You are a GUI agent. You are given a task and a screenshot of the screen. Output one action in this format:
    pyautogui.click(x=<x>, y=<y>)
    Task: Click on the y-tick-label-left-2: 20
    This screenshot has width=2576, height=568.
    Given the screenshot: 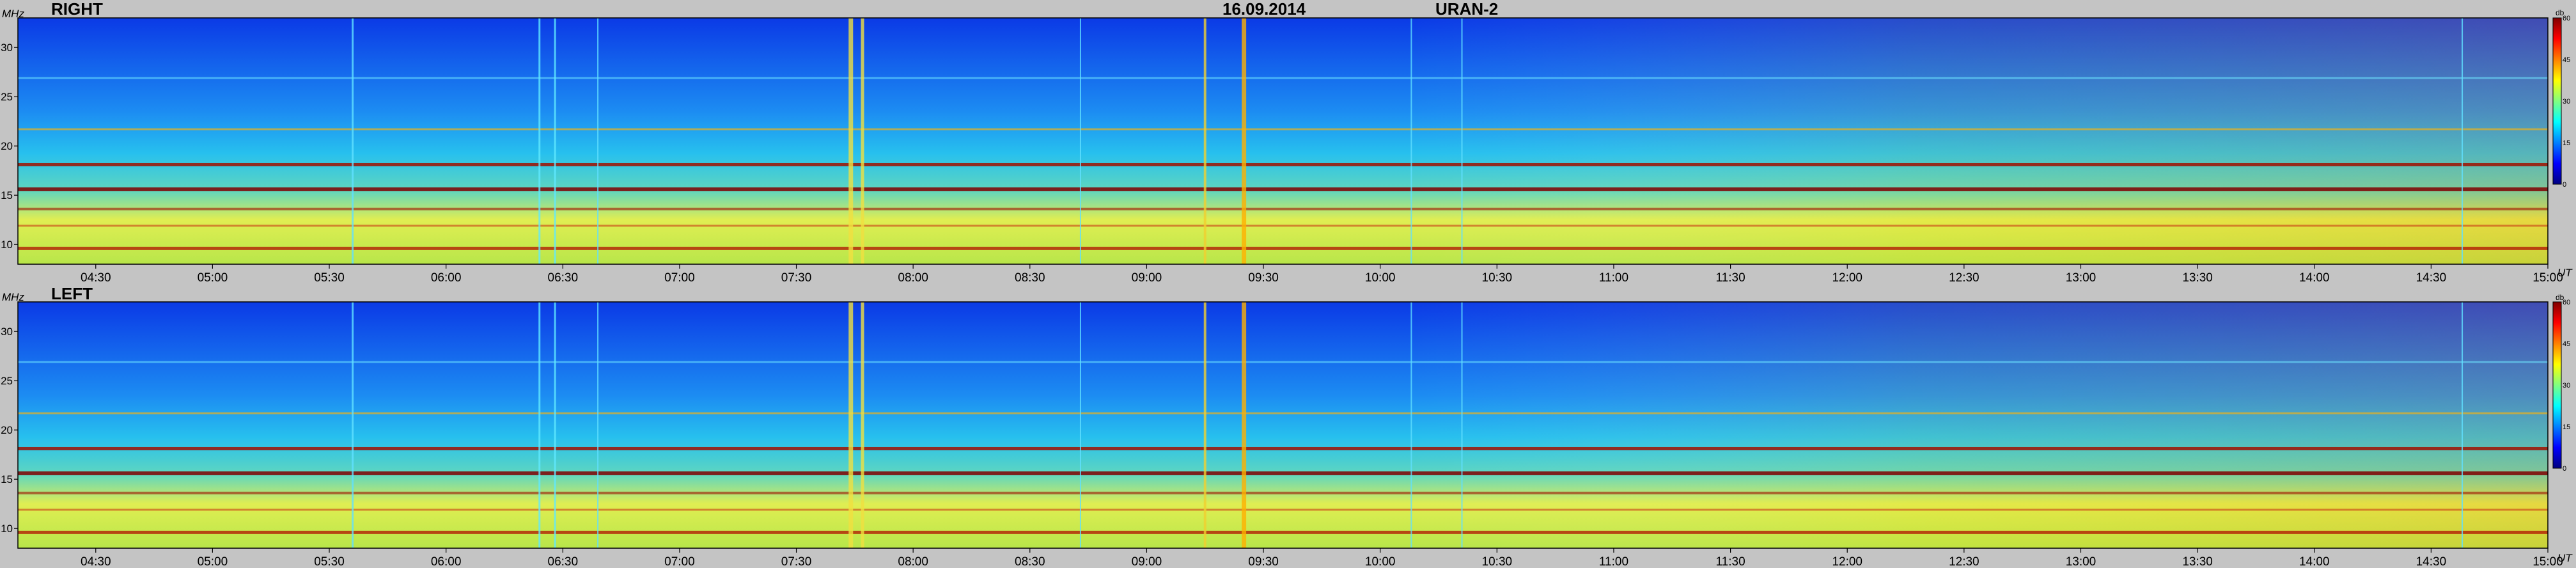 What is the action you would take?
    pyautogui.click(x=7, y=430)
    